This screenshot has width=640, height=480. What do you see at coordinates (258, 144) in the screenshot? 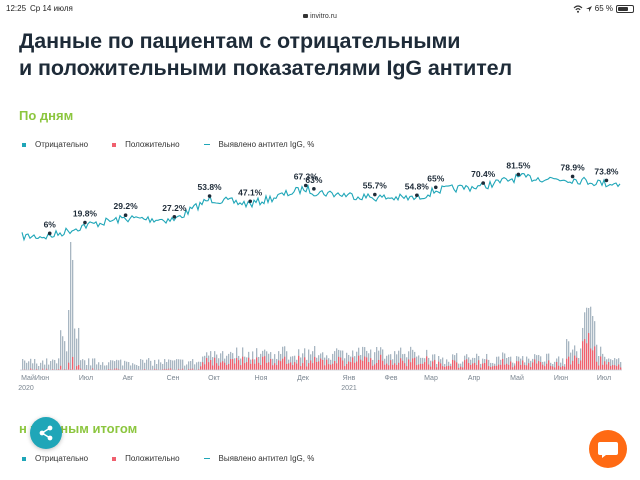
I see `legend-item-igg: Выявлено антител IgG, %` at bounding box center [258, 144].